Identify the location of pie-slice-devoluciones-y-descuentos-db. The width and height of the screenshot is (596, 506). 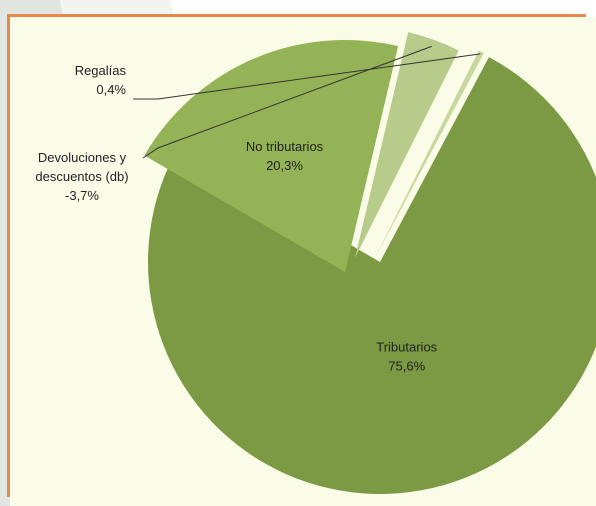
(407, 145).